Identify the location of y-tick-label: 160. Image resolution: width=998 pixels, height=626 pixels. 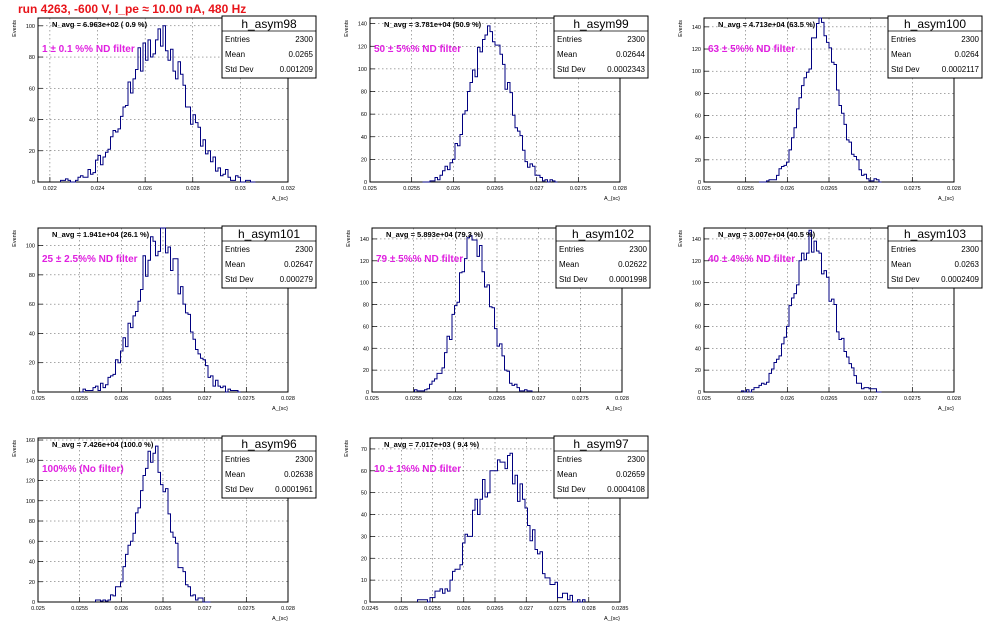
(30, 441).